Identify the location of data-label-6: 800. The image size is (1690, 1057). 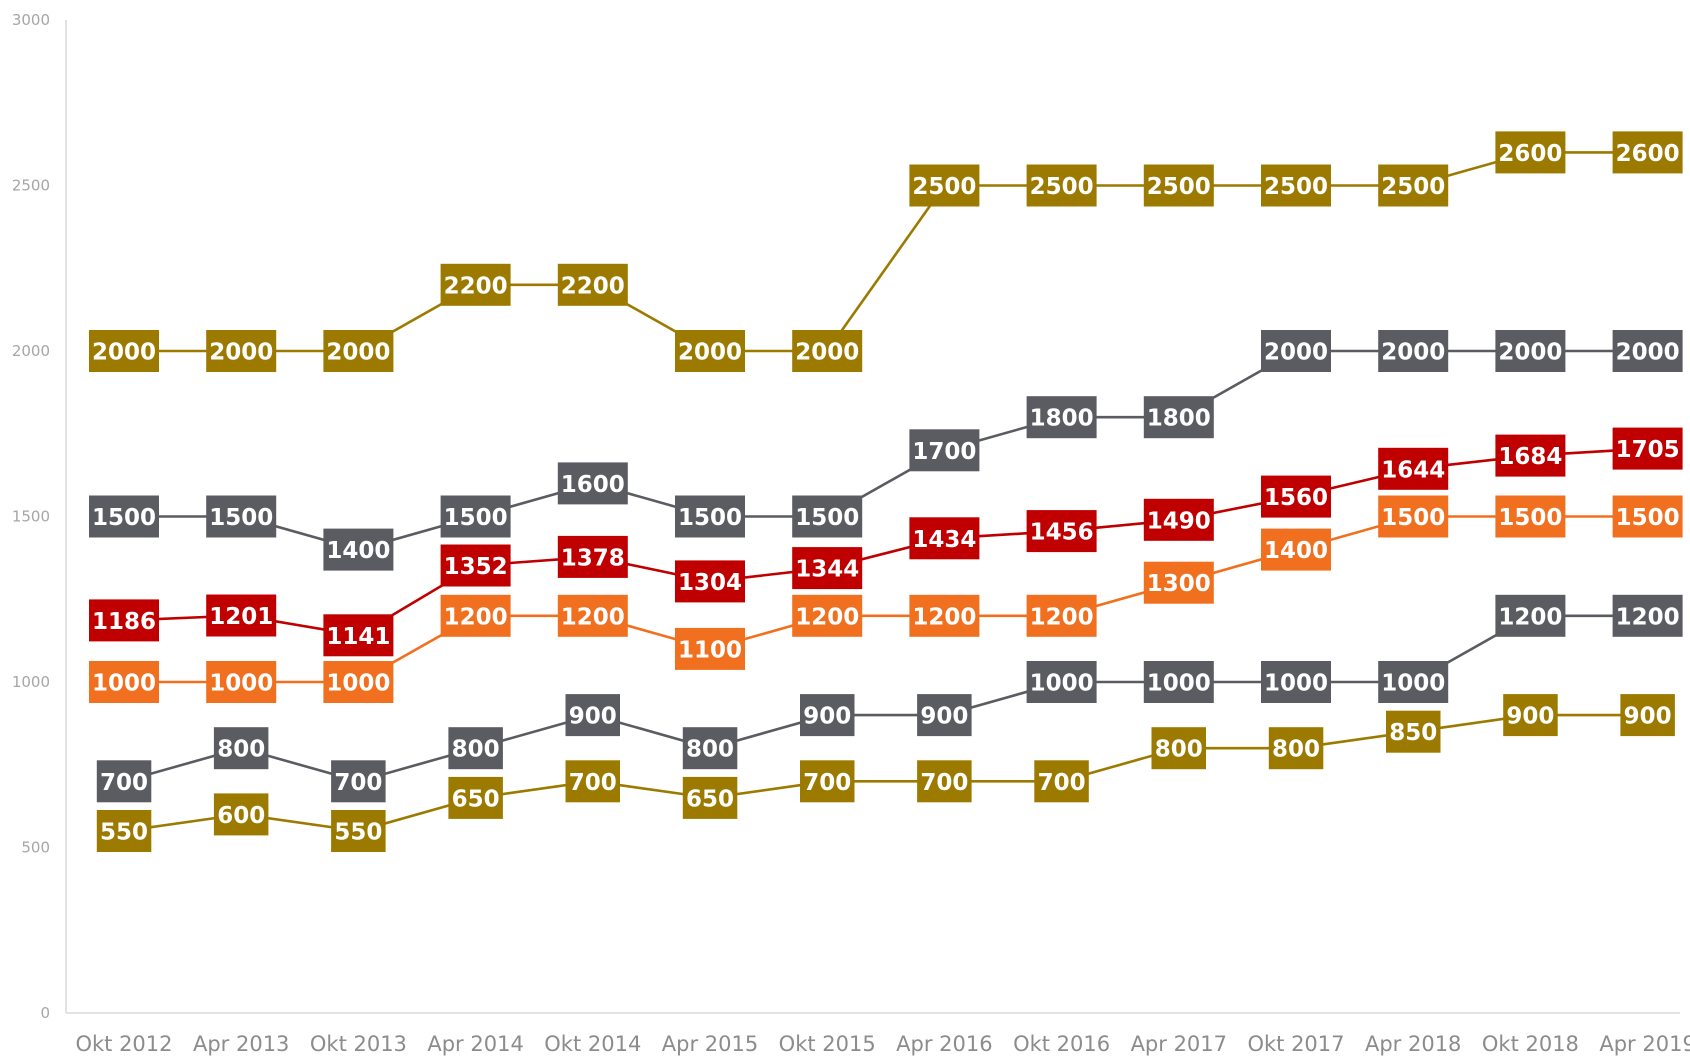
(1296, 748).